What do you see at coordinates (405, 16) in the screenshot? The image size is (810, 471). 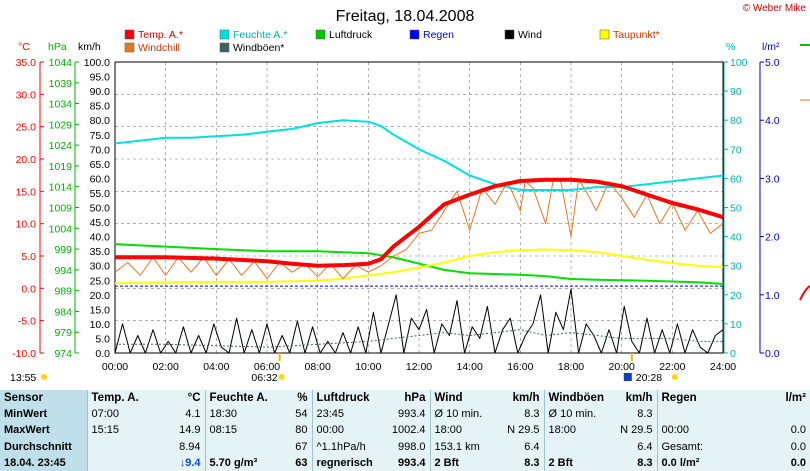 I see `chart-title: Freitag, 18.04.2008` at bounding box center [405, 16].